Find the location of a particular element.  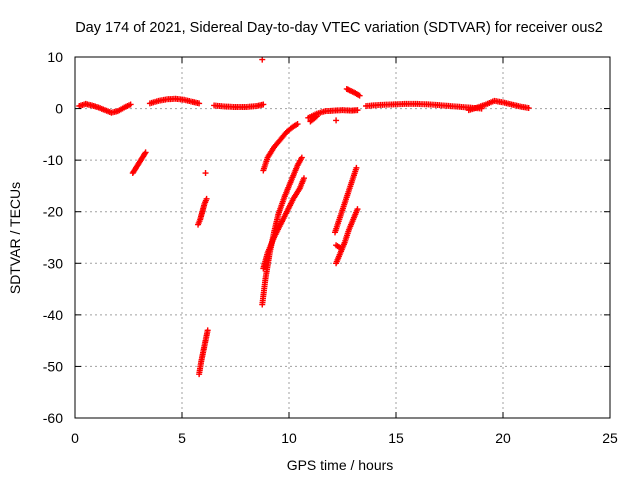

y-tick-label: -40 is located at coordinates (53, 315).